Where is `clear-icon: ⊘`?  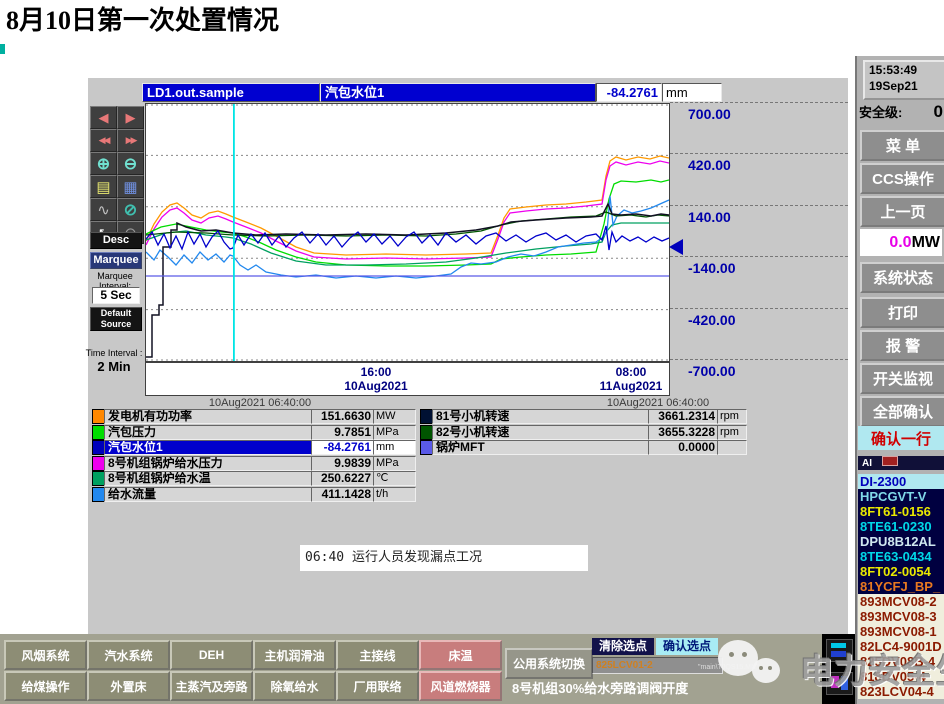
clear-icon: ⊘ is located at coordinates (130, 209).